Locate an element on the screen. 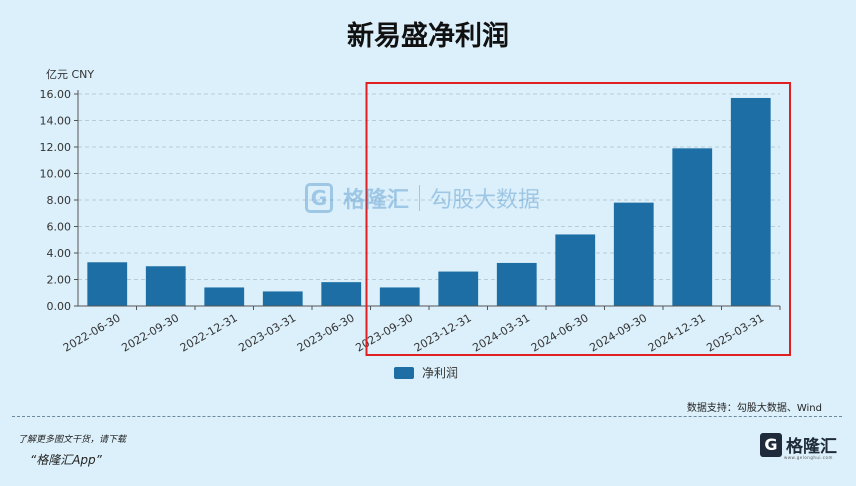 The image size is (856, 486). x-tick-label: 2024-12-31 is located at coordinates (677, 332).